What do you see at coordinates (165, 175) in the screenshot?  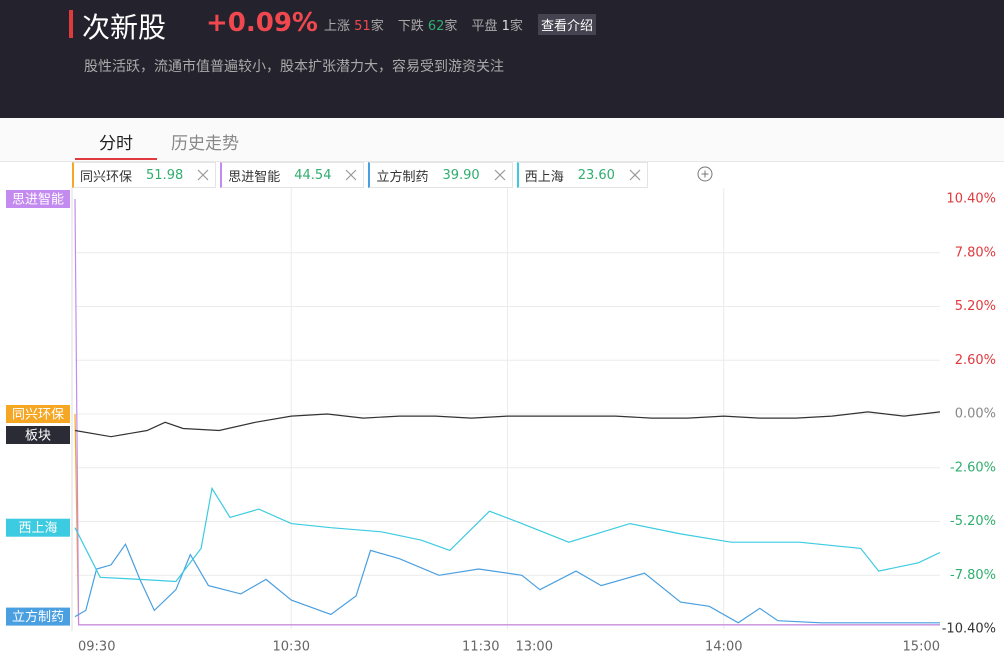 I see `price: 51.98` at bounding box center [165, 175].